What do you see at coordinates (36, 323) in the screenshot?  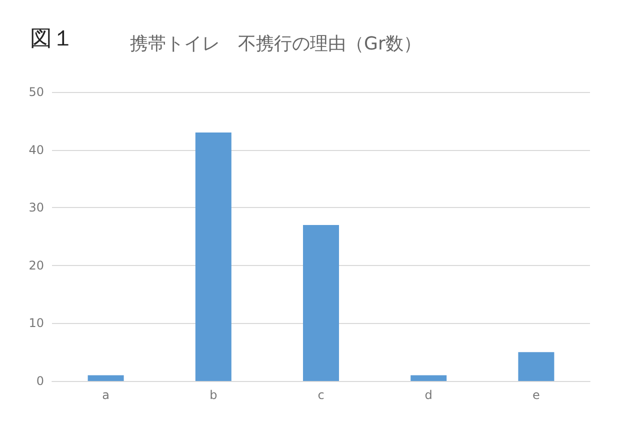 I see `y-tick-label: 10` at bounding box center [36, 323].